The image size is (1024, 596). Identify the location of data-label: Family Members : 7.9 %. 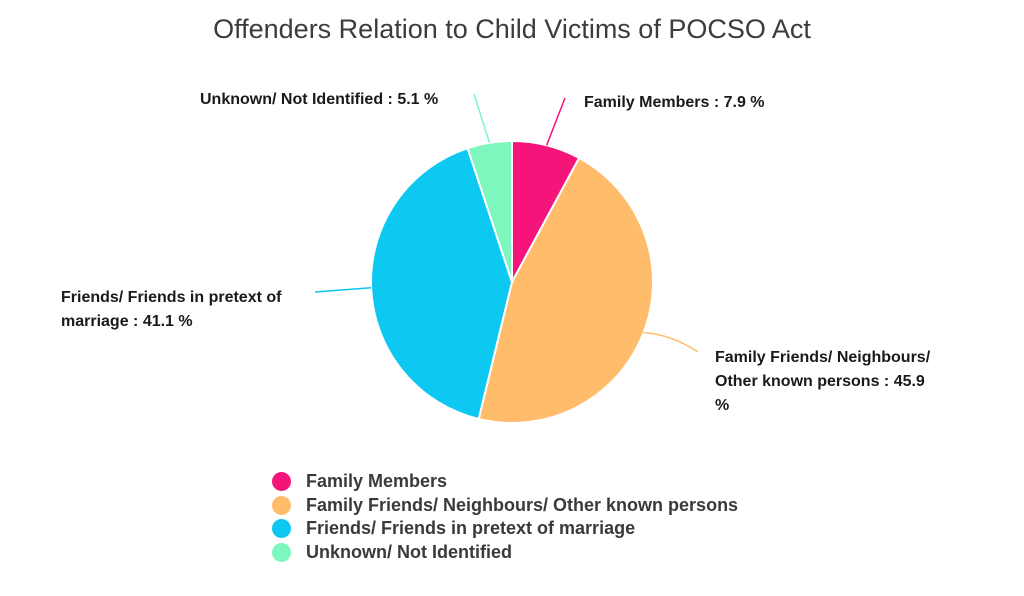
(674, 102).